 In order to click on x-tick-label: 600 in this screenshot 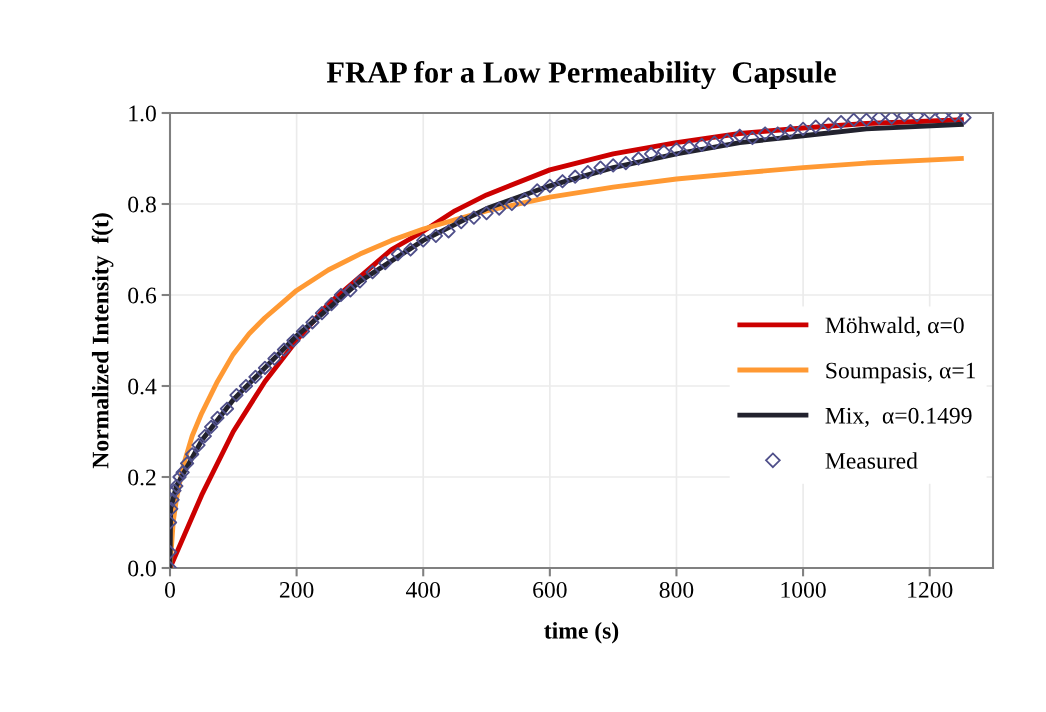, I will do `click(550, 589)`.